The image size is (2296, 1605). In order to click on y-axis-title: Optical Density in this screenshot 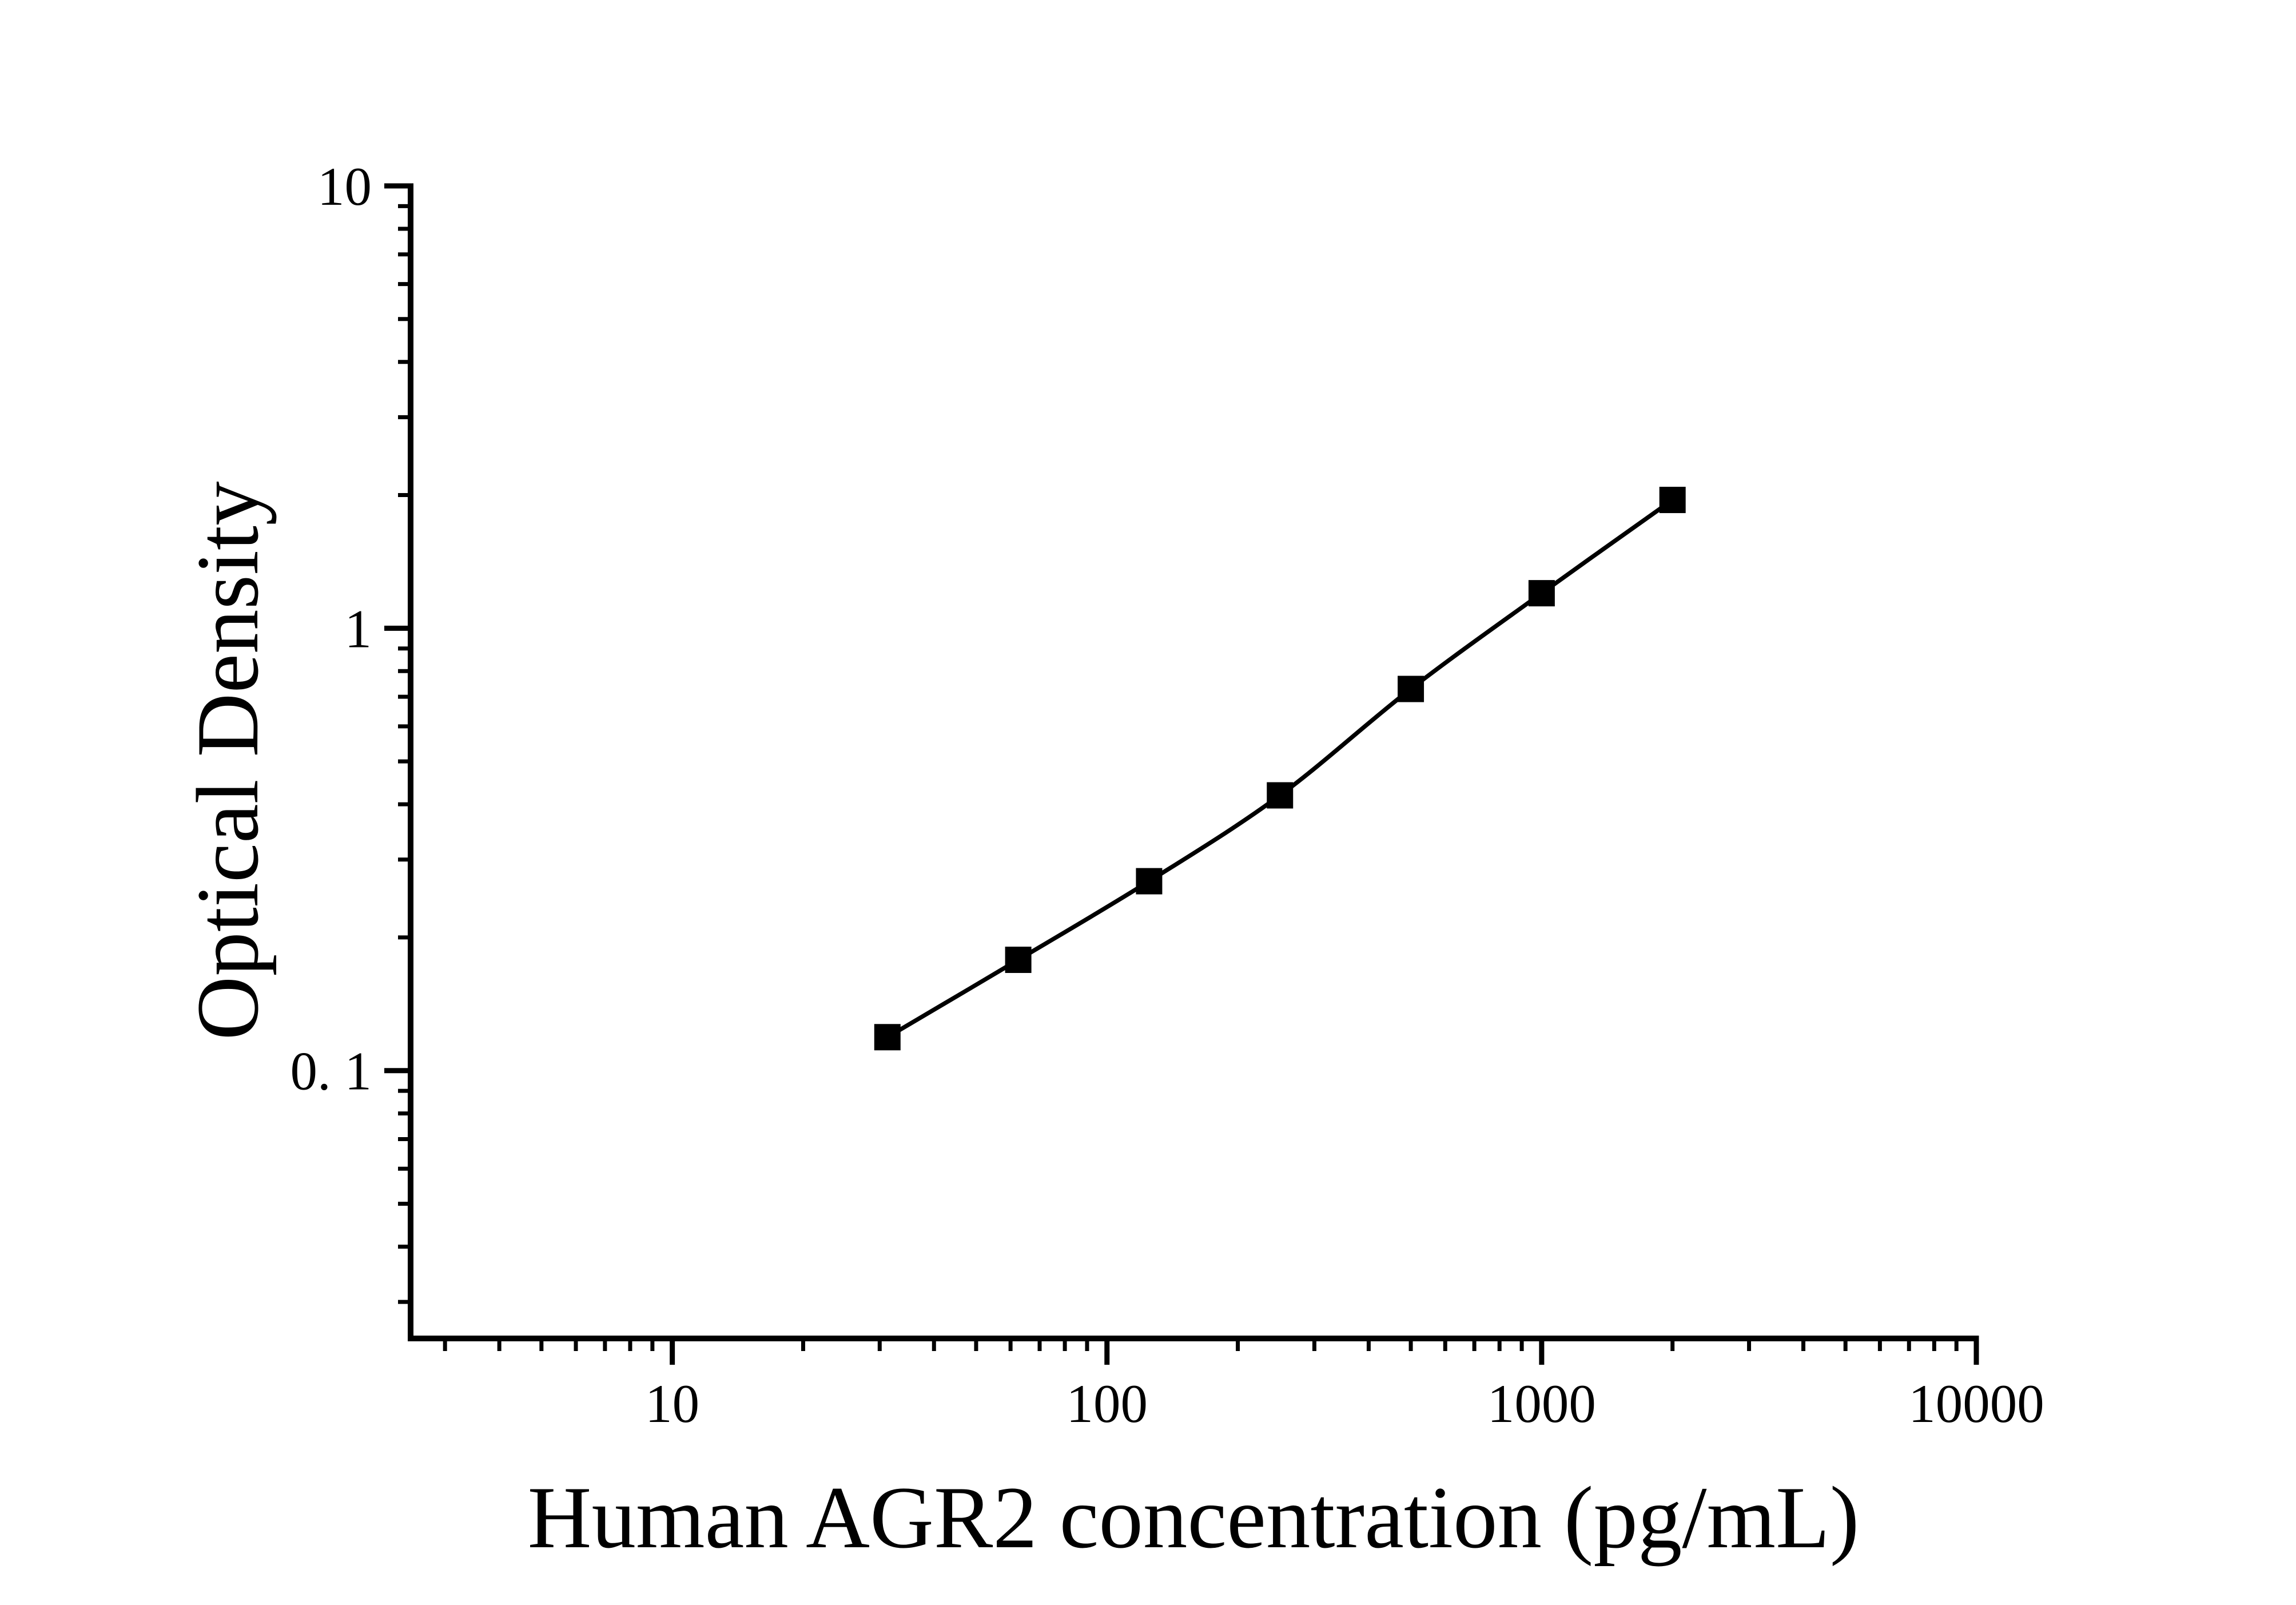, I will do `click(227, 760)`.